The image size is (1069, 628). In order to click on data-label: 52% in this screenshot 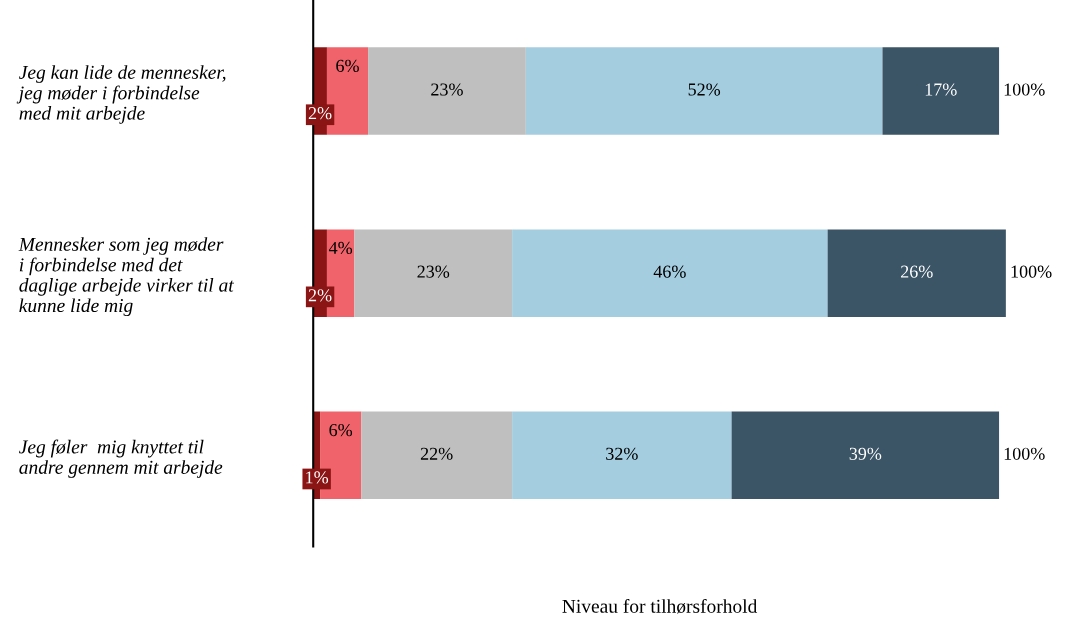, I will do `click(704, 89)`.